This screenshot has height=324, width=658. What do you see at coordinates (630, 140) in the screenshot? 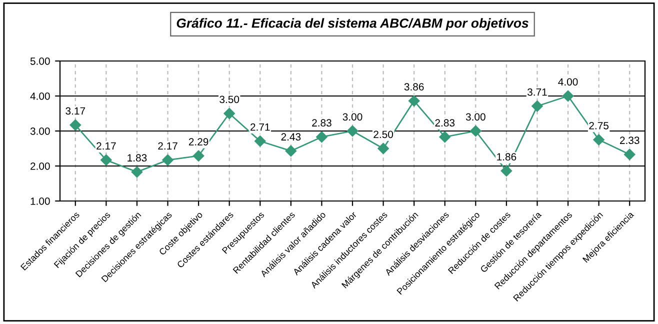
I see `data-label: 2.33` at bounding box center [630, 140].